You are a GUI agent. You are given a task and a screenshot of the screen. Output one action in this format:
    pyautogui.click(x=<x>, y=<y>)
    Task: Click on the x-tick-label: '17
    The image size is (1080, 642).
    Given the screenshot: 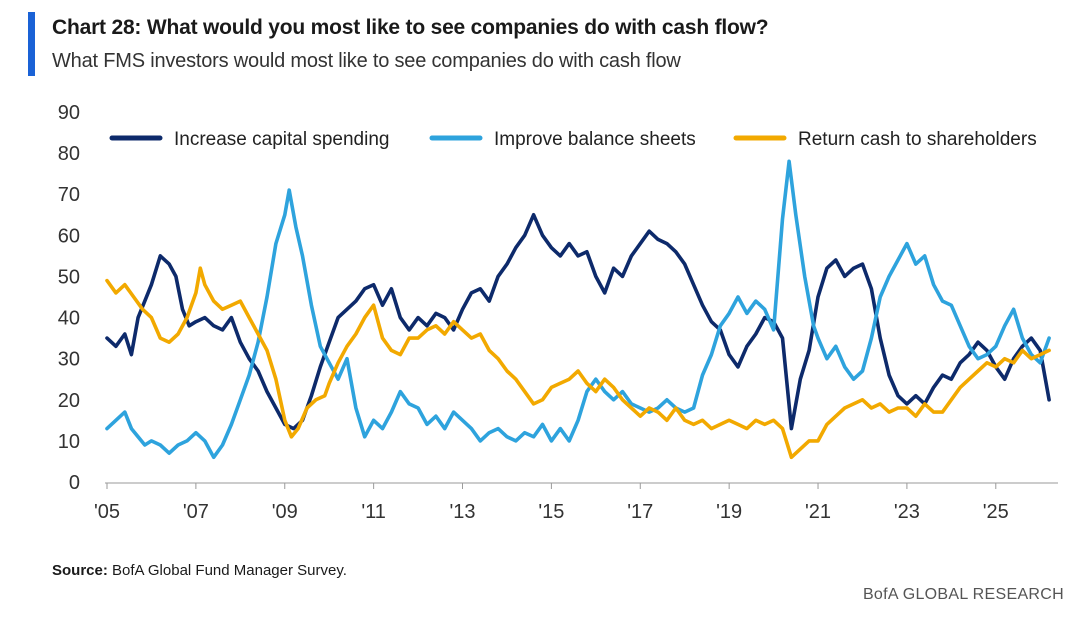 What is the action you would take?
    pyautogui.click(x=640, y=512)
    